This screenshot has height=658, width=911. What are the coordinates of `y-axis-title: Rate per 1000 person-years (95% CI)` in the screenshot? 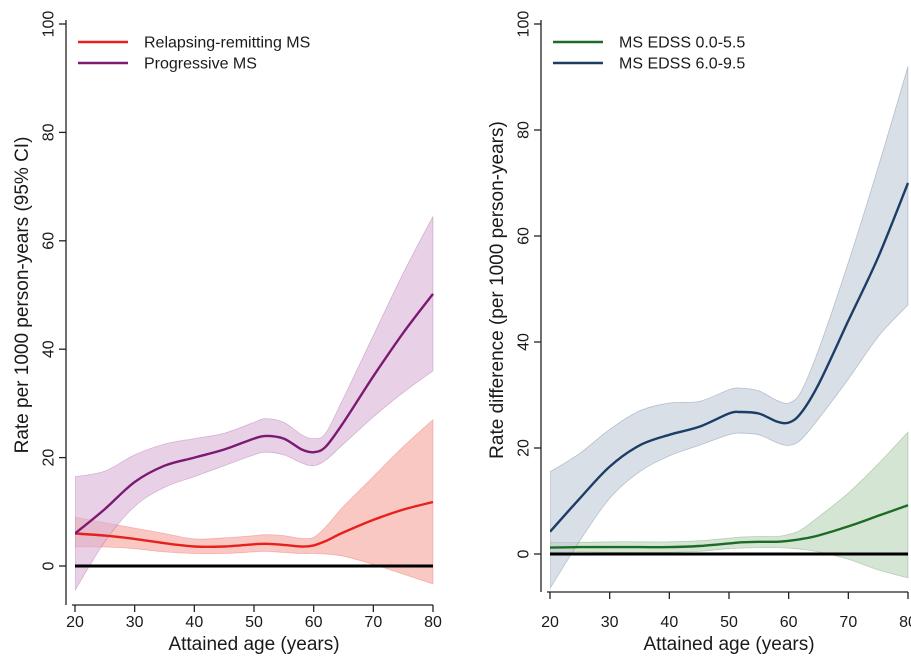 It's located at (22, 295).